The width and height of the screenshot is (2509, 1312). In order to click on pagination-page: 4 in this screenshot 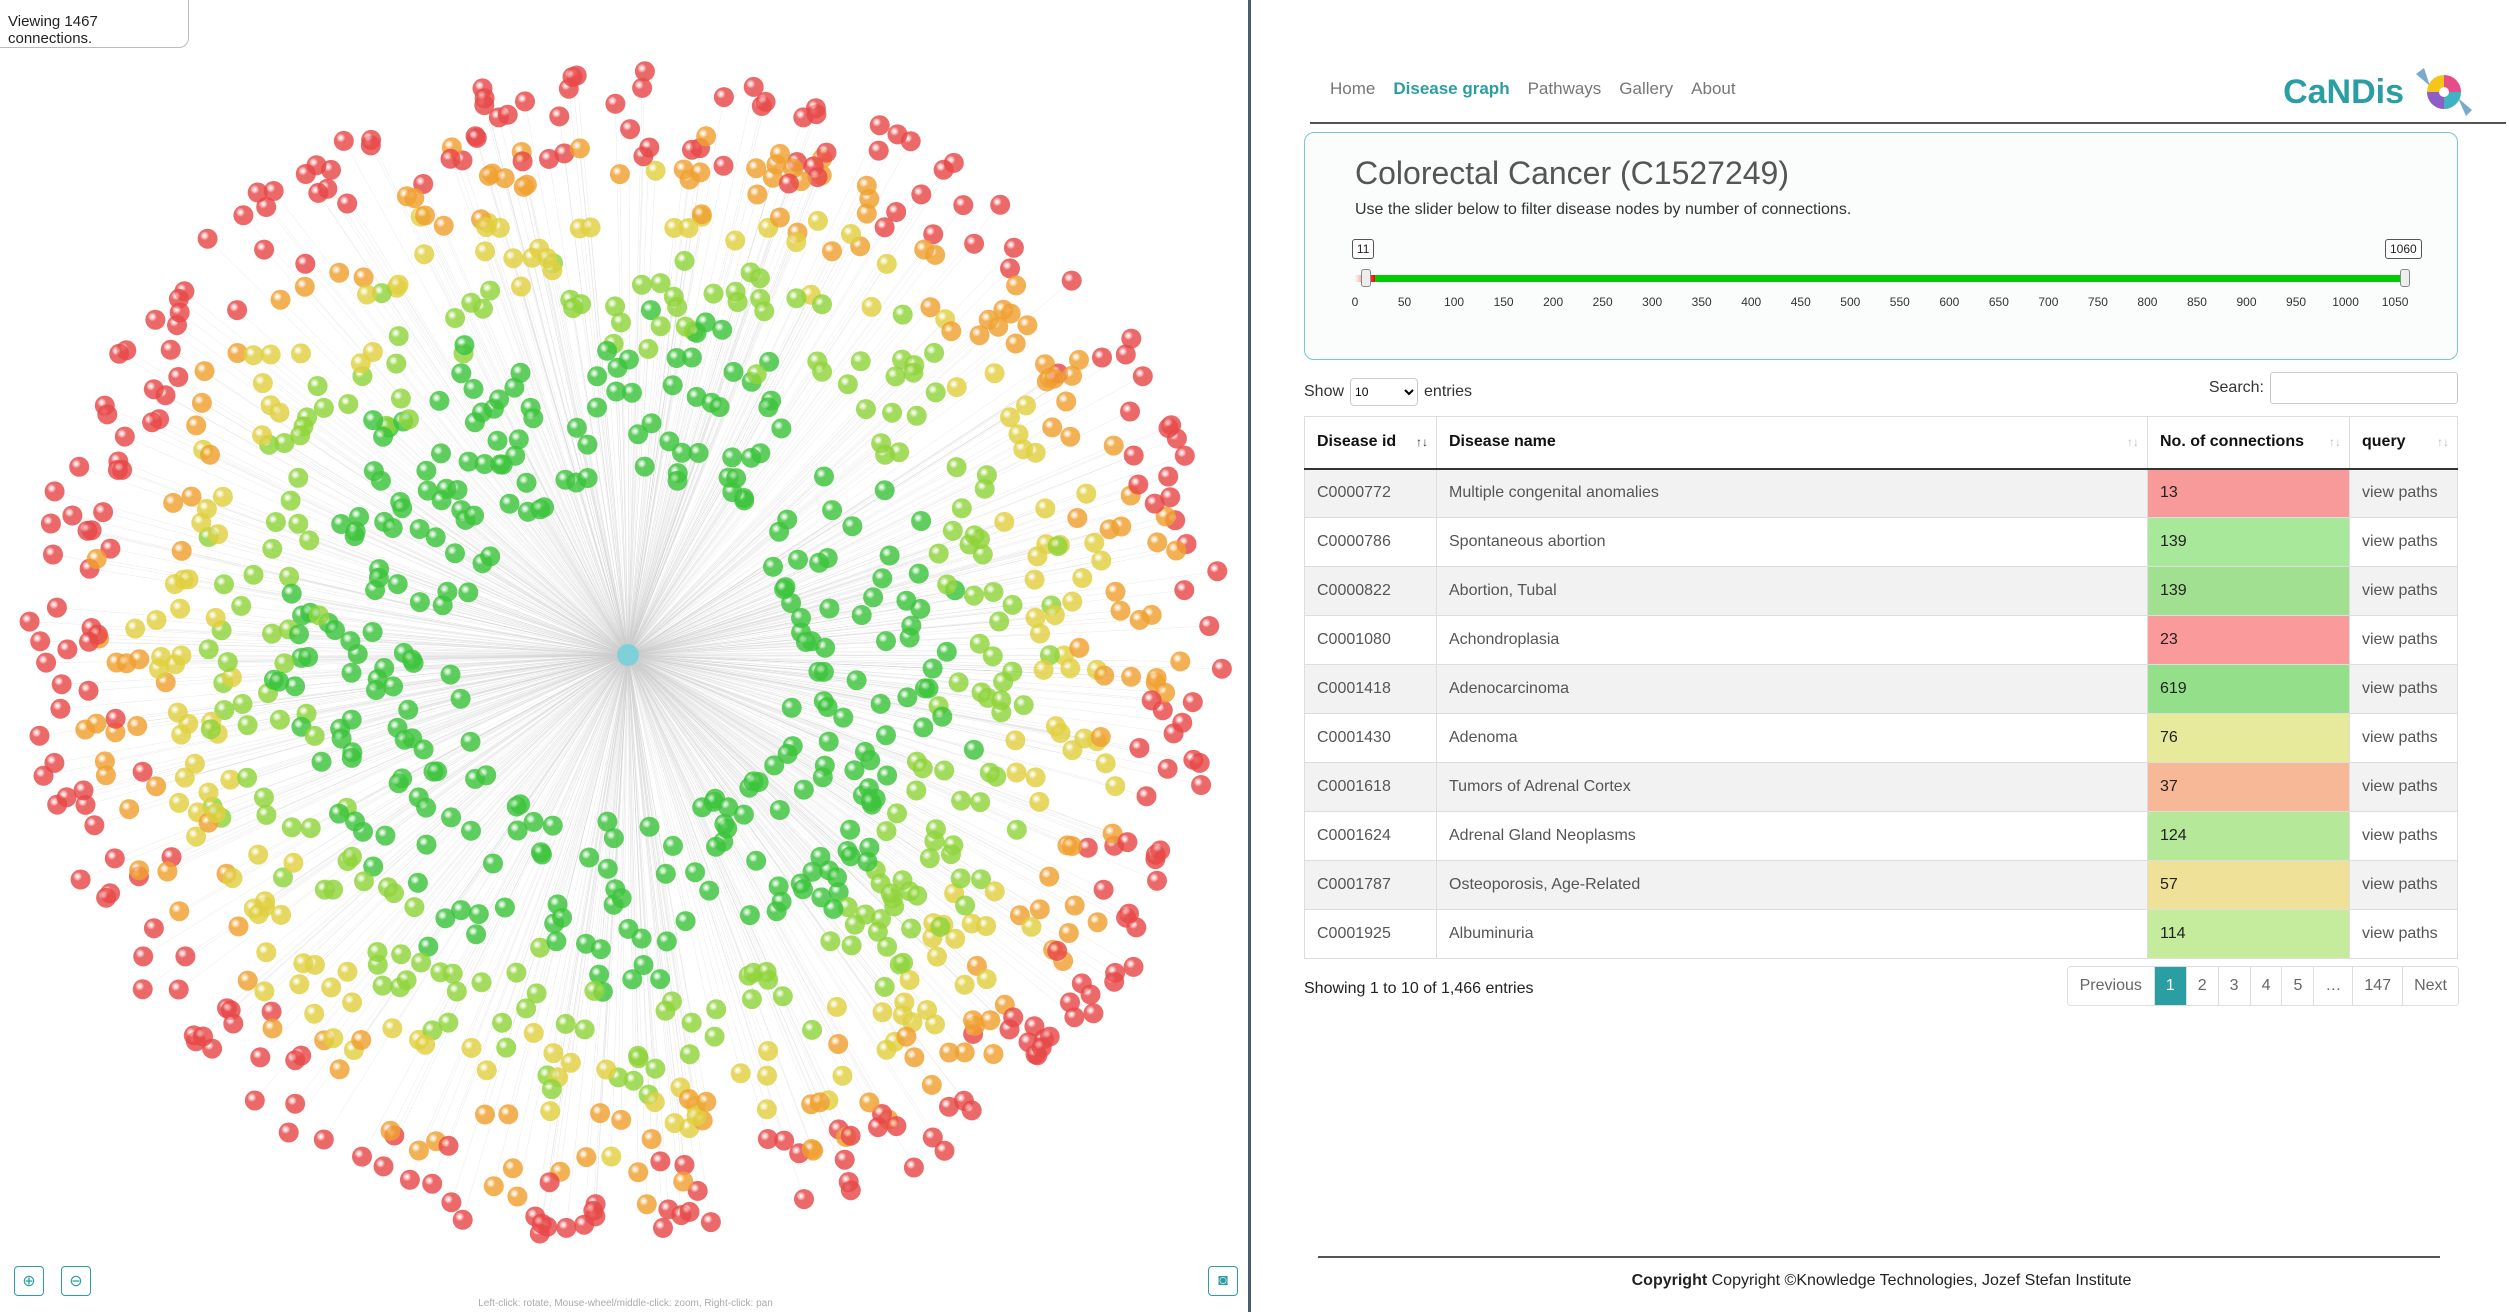, I will do `click(2265, 986)`.